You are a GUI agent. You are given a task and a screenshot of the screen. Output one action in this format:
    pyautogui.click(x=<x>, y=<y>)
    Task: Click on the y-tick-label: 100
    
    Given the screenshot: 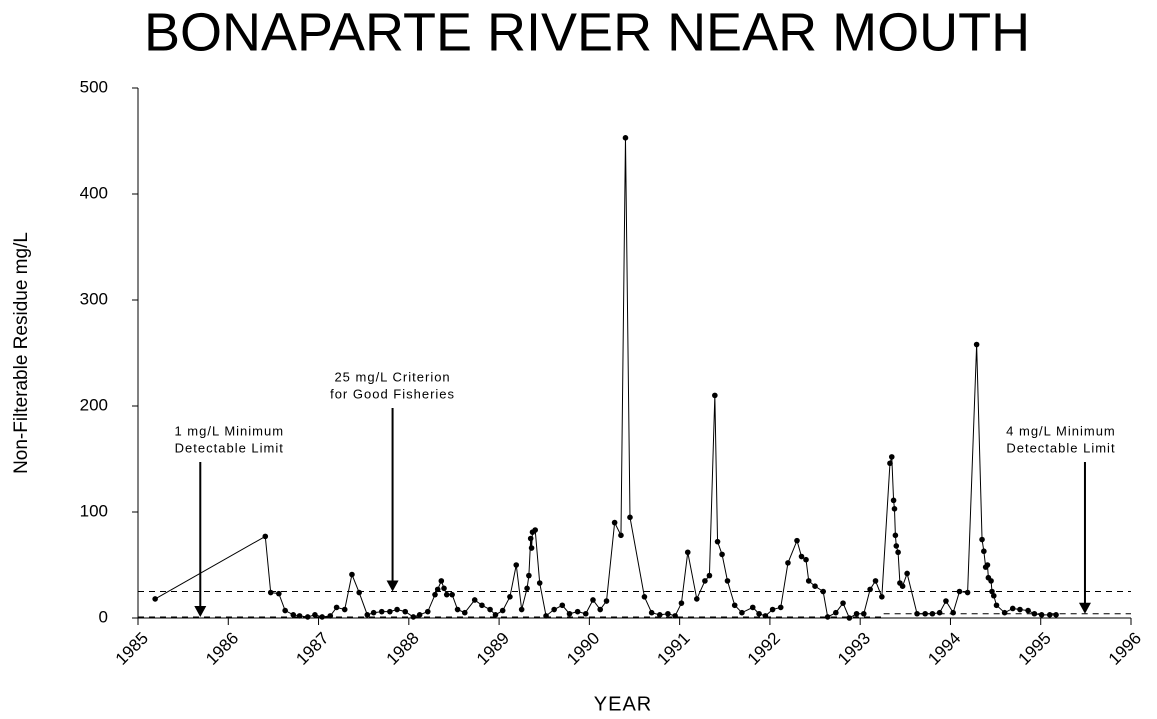 What is the action you would take?
    pyautogui.click(x=94, y=510)
    